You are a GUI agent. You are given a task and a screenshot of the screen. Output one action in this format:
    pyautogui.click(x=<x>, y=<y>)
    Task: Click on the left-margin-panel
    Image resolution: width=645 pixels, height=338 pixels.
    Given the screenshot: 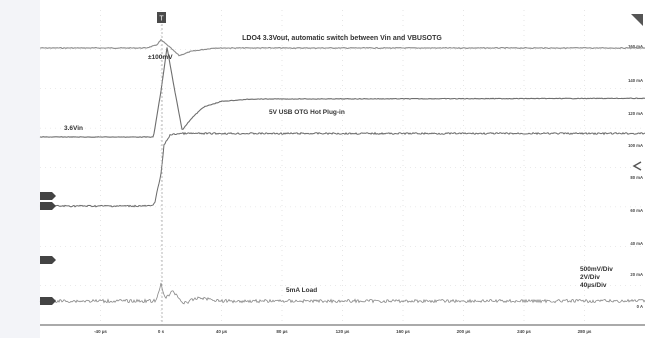 What is the action you would take?
    pyautogui.click(x=20, y=169)
    